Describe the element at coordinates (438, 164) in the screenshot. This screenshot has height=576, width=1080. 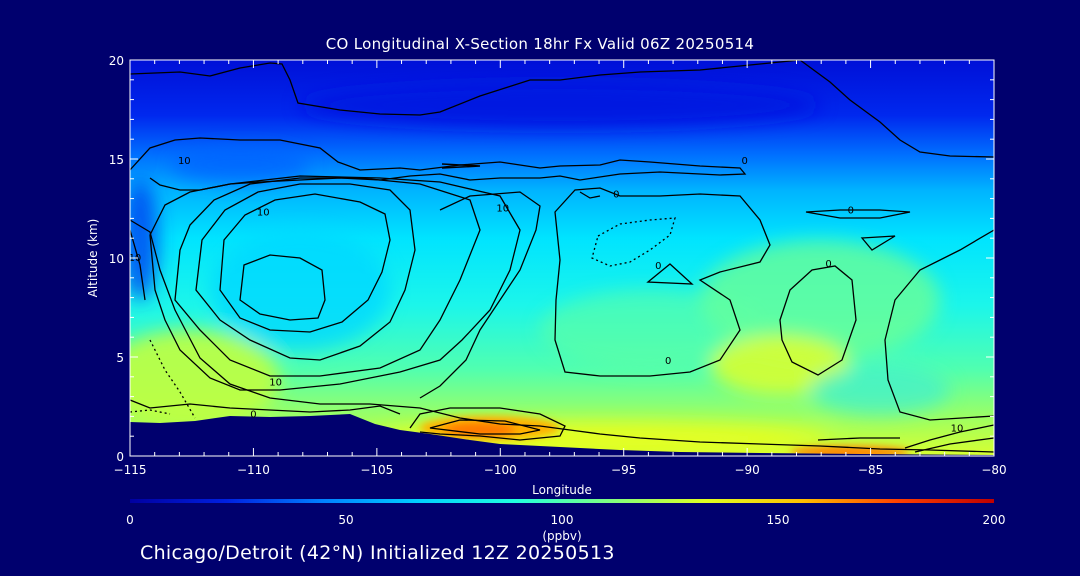
I see `contour-tropopause-band` at that location.